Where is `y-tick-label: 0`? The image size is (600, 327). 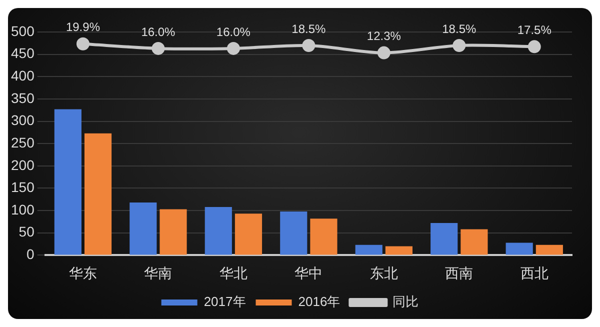 y-tick-label: 0 is located at coordinates (30, 254).